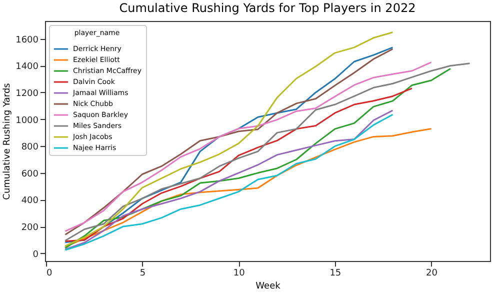 This screenshot has width=500, height=300. Describe the element at coordinates (143, 273) in the screenshot. I see `x-tick-label: 5` at that location.